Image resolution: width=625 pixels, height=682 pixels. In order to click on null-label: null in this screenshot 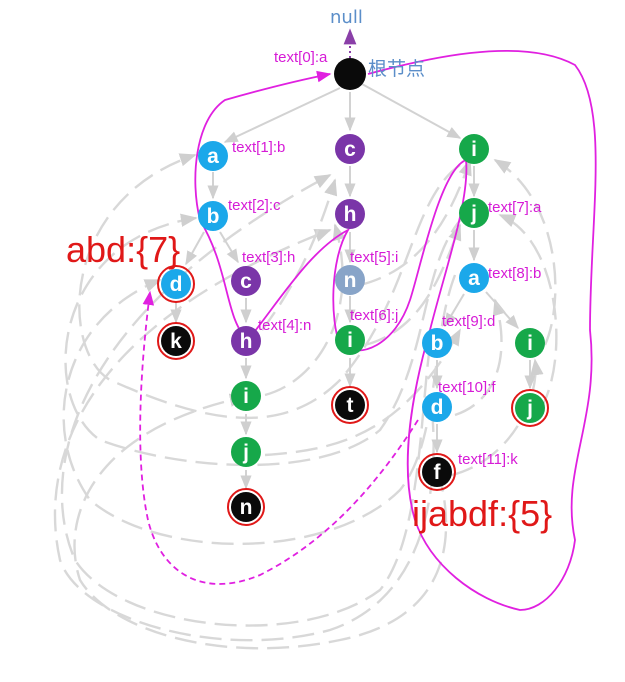, I will do `click(346, 17)`.